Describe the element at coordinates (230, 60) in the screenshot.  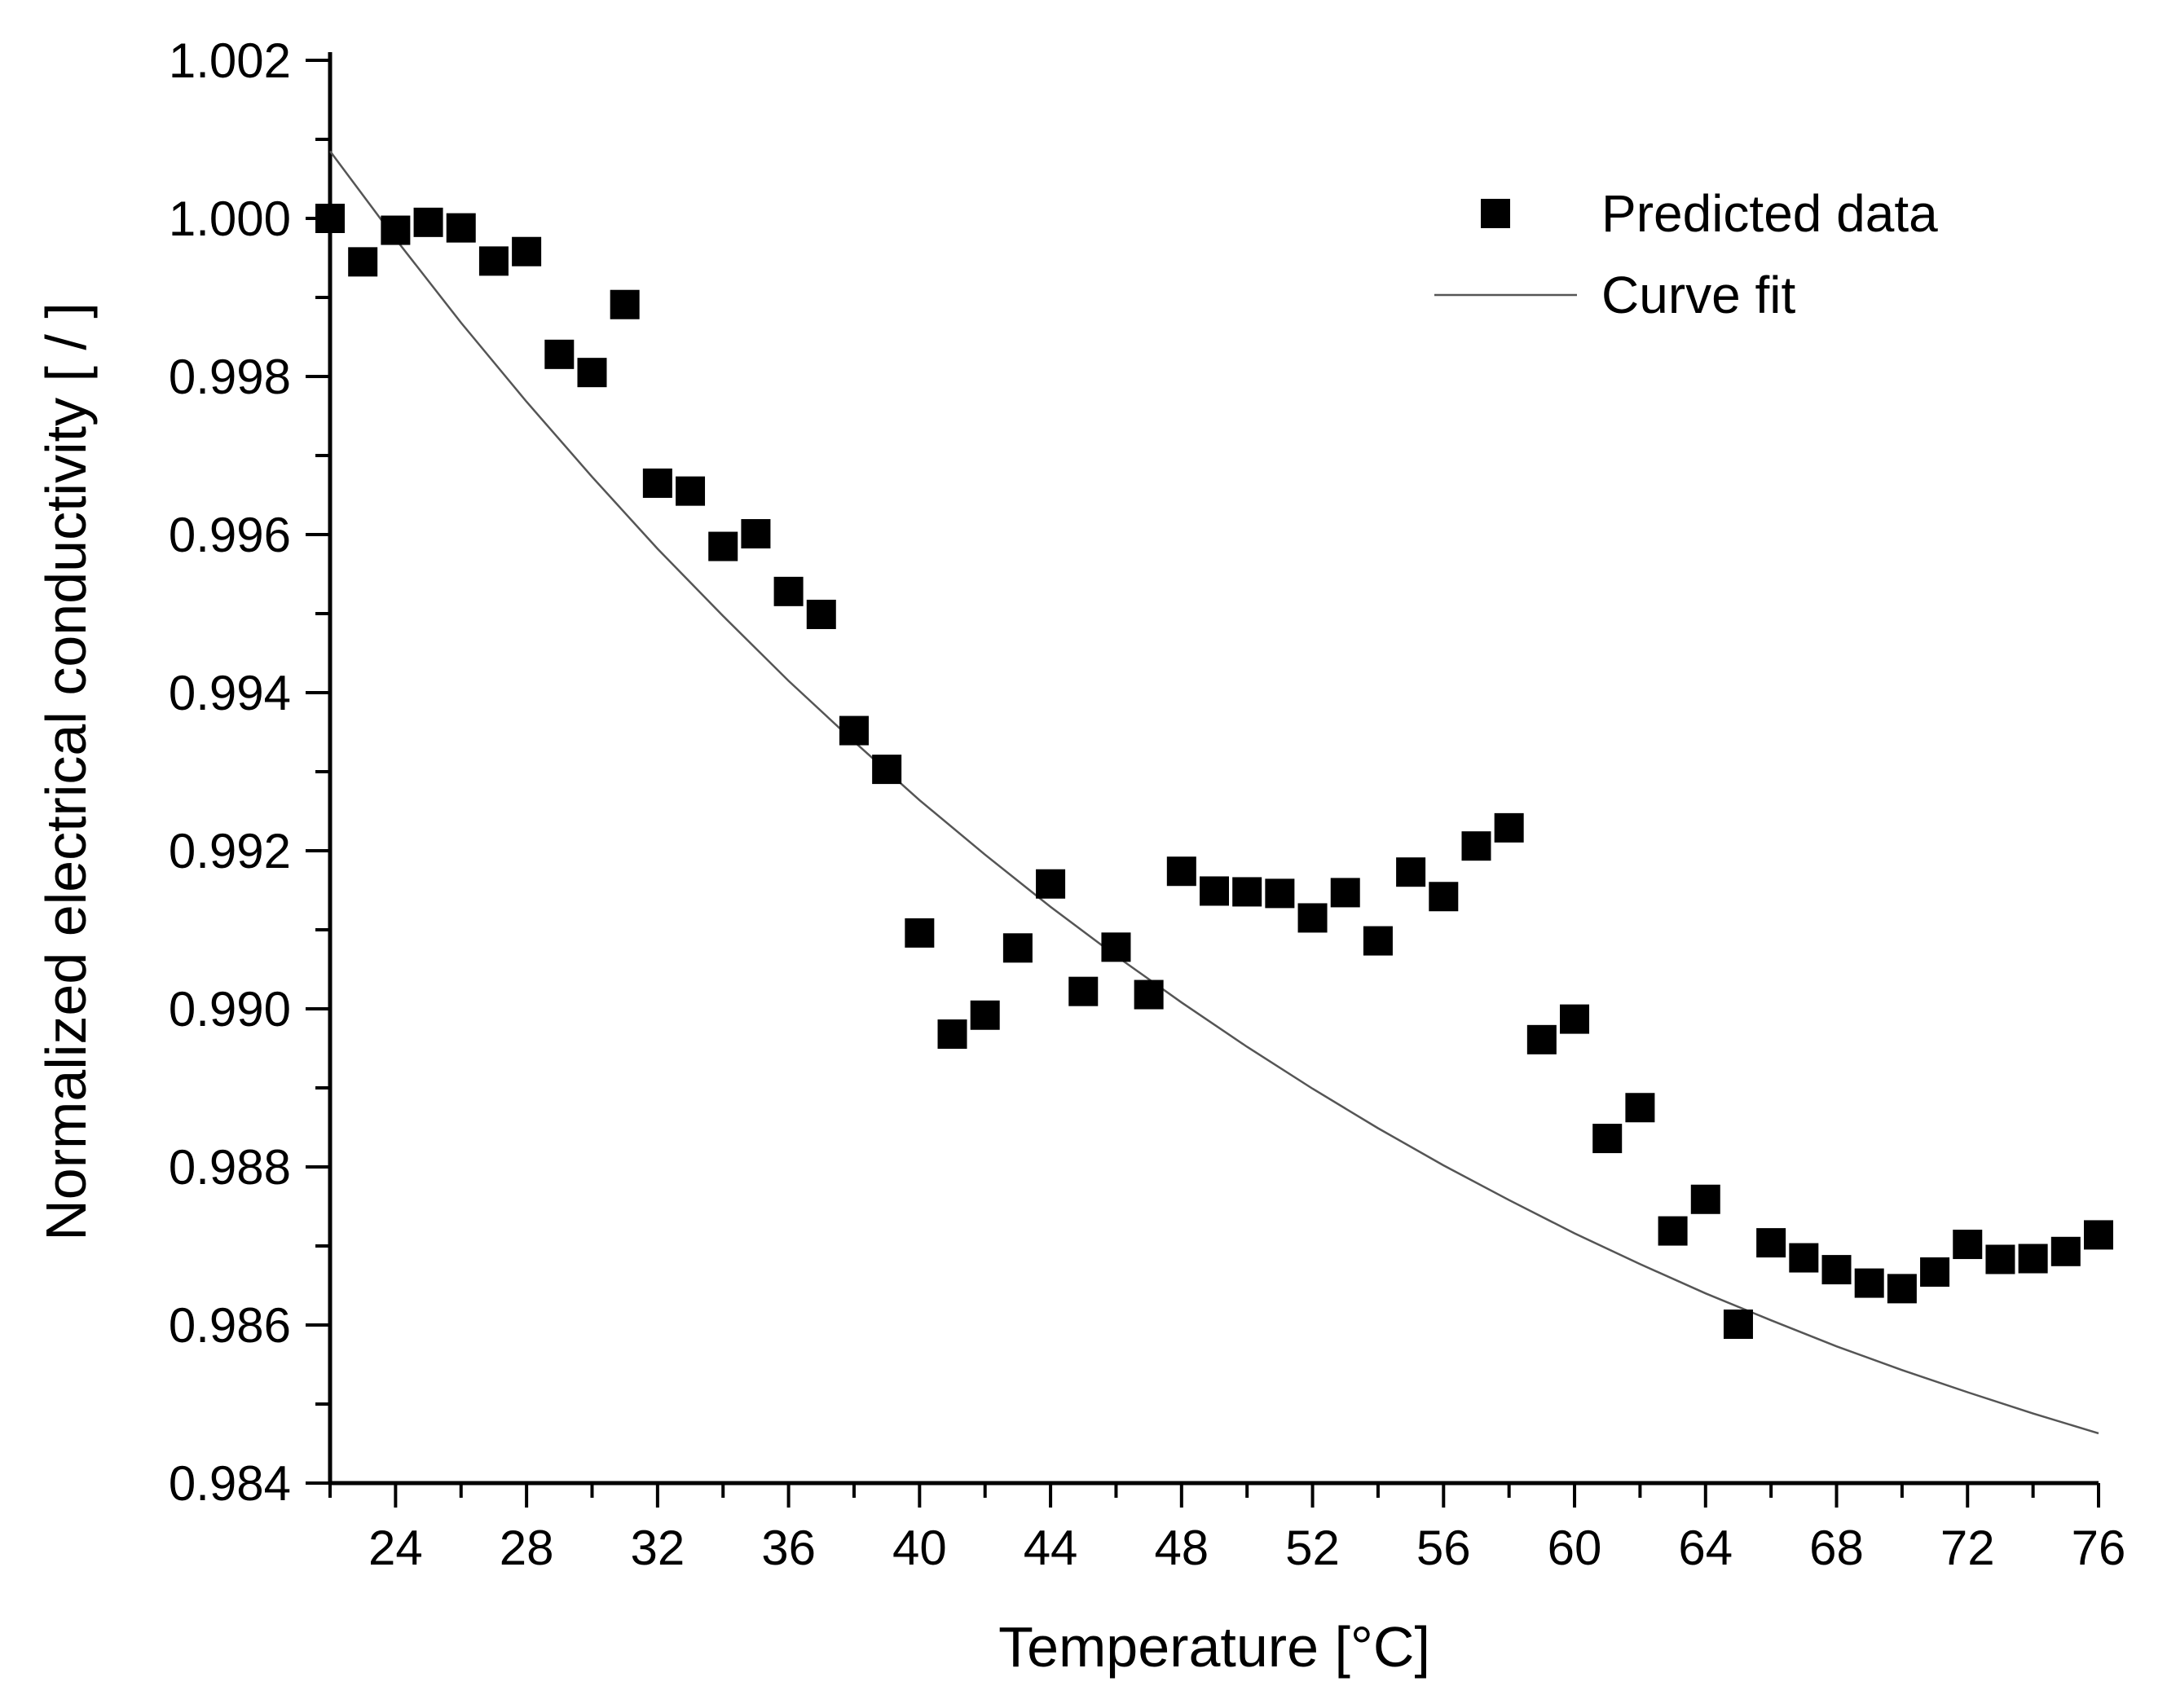
I see `y-tick-label: 1.002` at that location.